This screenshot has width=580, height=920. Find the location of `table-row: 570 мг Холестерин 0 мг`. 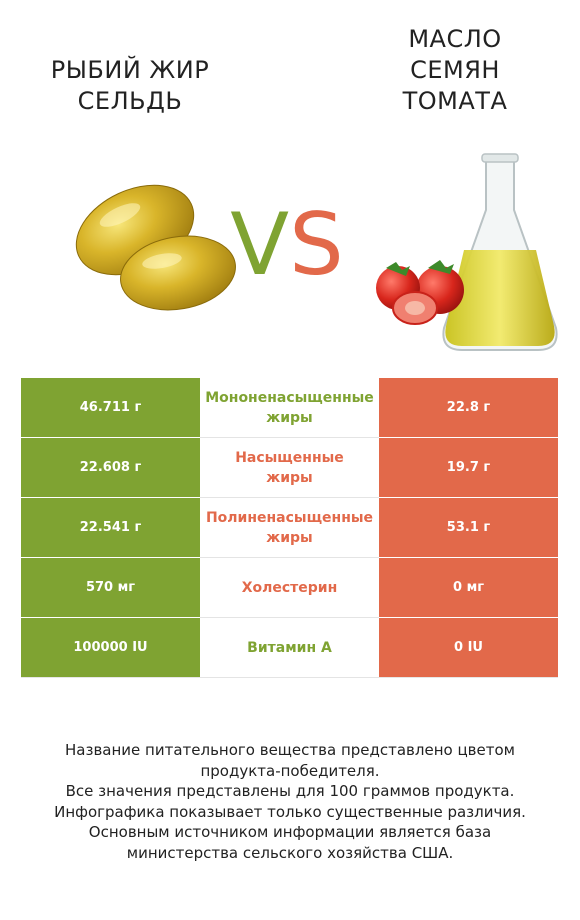

table-row: 570 мг Холестерин 0 мг is located at coordinates (289, 588).